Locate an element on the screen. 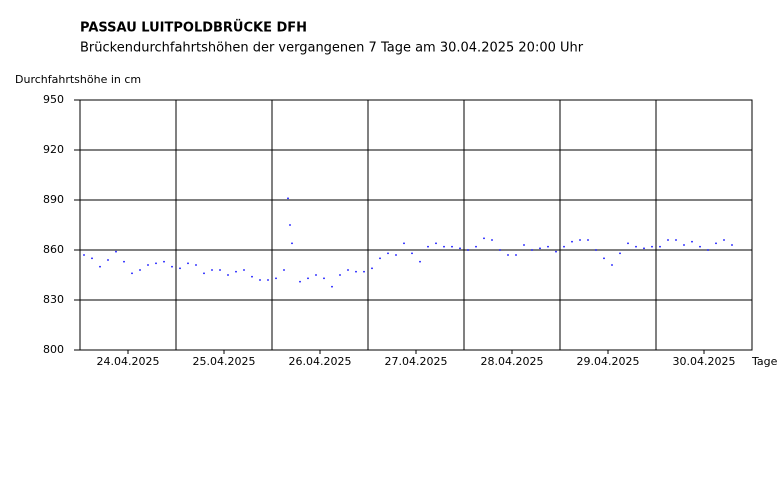 This screenshot has width=782, height=480. y-tick-label: 830 is located at coordinates (53, 299).